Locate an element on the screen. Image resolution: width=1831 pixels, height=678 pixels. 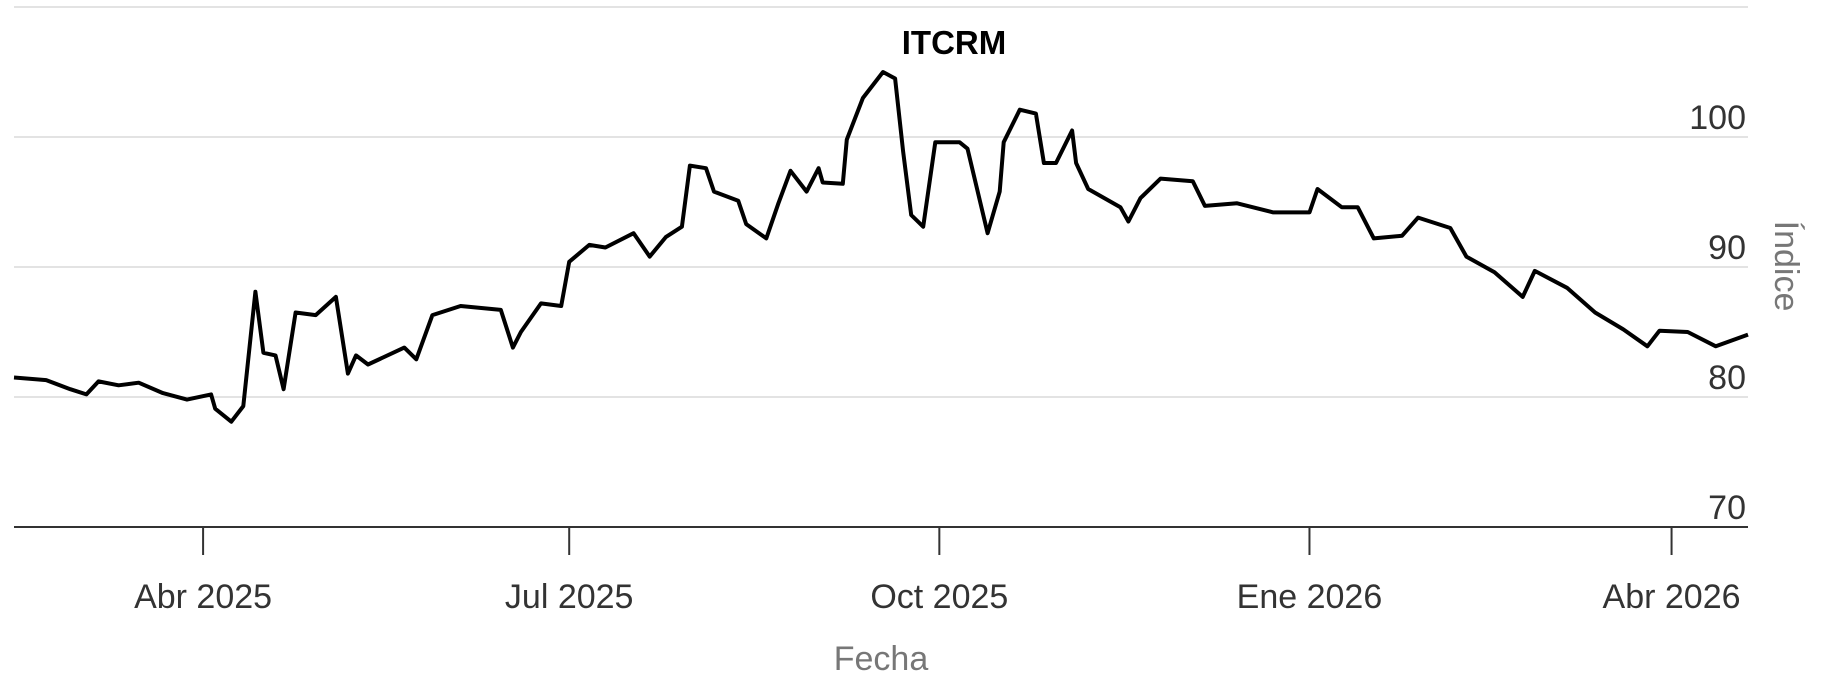
x-tick-label: Abr 2026 is located at coordinates (1672, 597).